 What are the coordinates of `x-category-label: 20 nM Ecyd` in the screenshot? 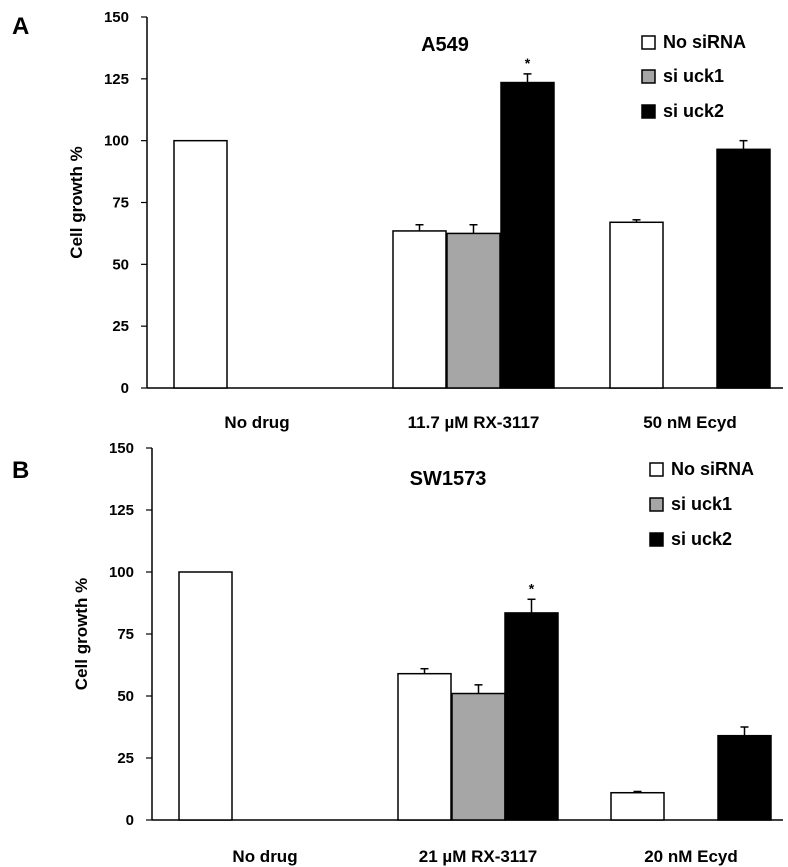 It's located at (691, 856).